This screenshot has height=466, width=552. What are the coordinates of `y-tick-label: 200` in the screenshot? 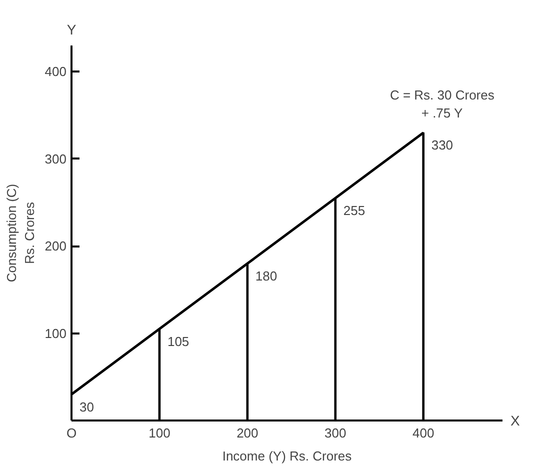 It's located at (55, 246).